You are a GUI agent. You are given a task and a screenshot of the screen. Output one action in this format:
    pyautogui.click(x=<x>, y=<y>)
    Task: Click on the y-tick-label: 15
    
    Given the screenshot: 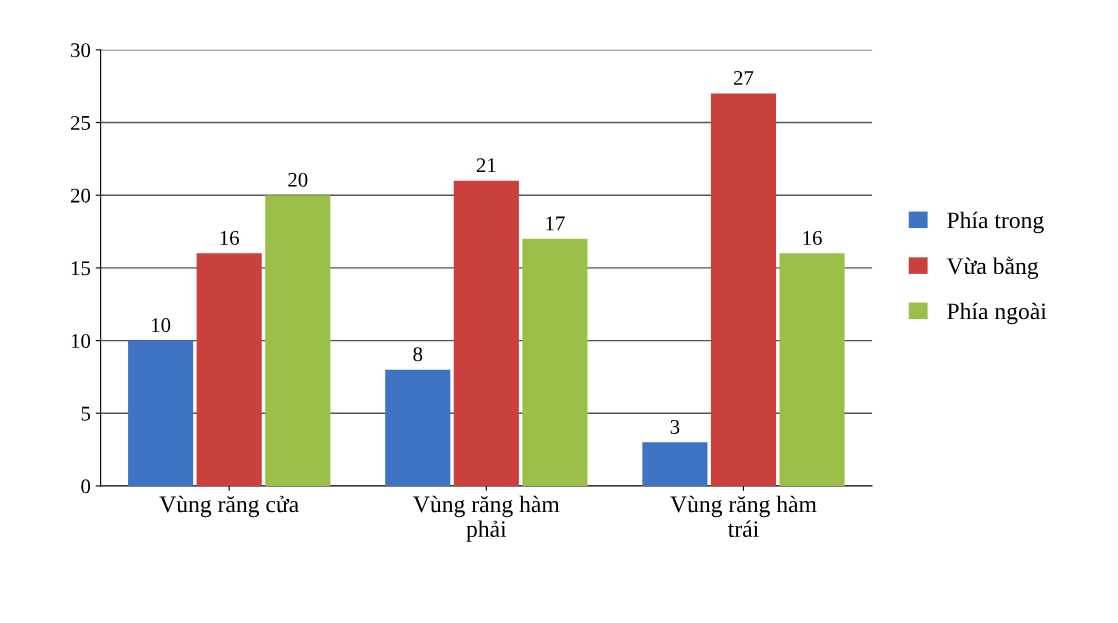 What is the action you would take?
    pyautogui.click(x=81, y=268)
    